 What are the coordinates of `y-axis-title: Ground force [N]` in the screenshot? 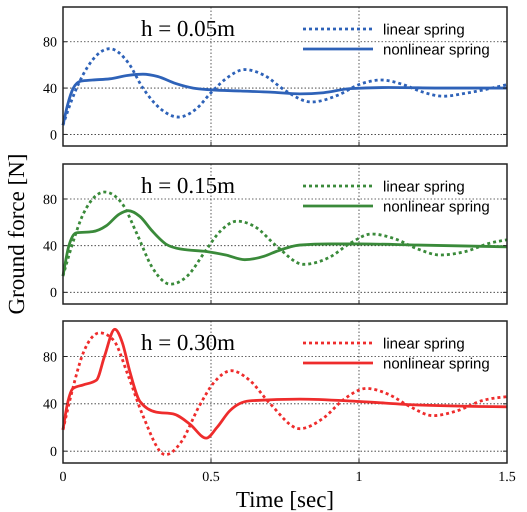 It's located at (16, 234).